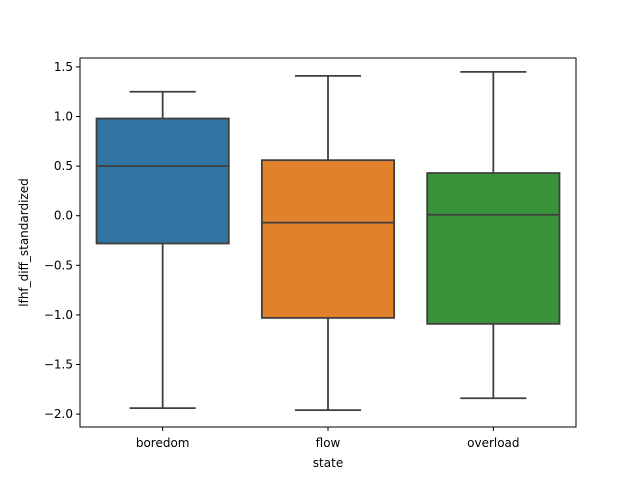  What do you see at coordinates (58, 315) in the screenshot?
I see `y-tick-label: −1.0` at bounding box center [58, 315].